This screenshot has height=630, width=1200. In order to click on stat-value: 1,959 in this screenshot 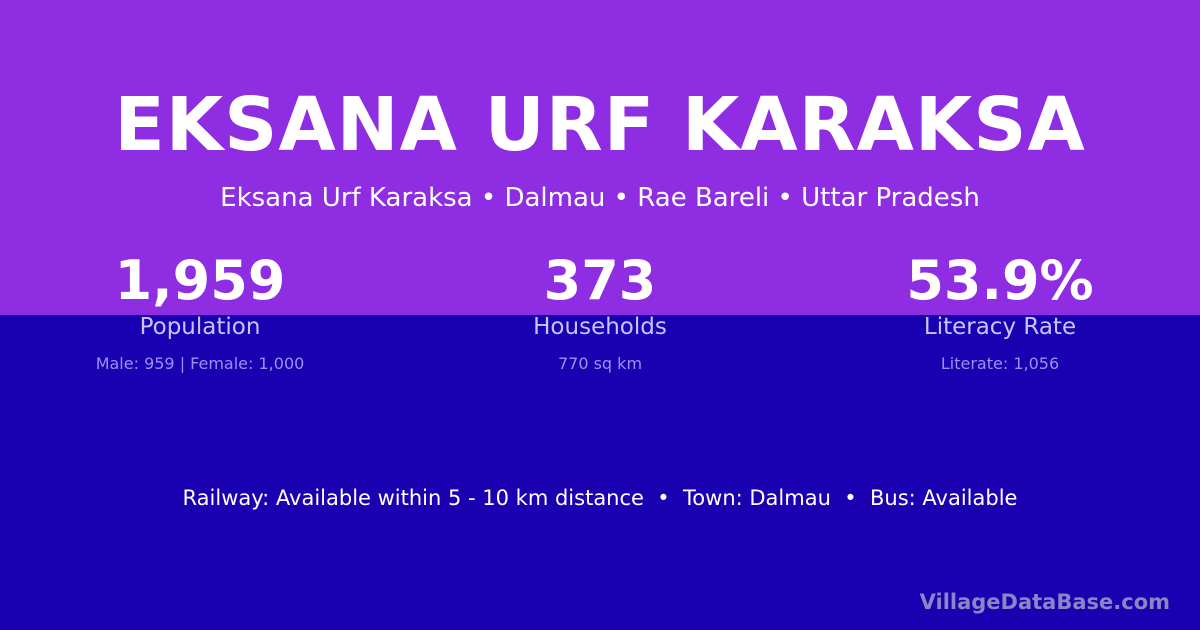, I will do `click(200, 280)`.